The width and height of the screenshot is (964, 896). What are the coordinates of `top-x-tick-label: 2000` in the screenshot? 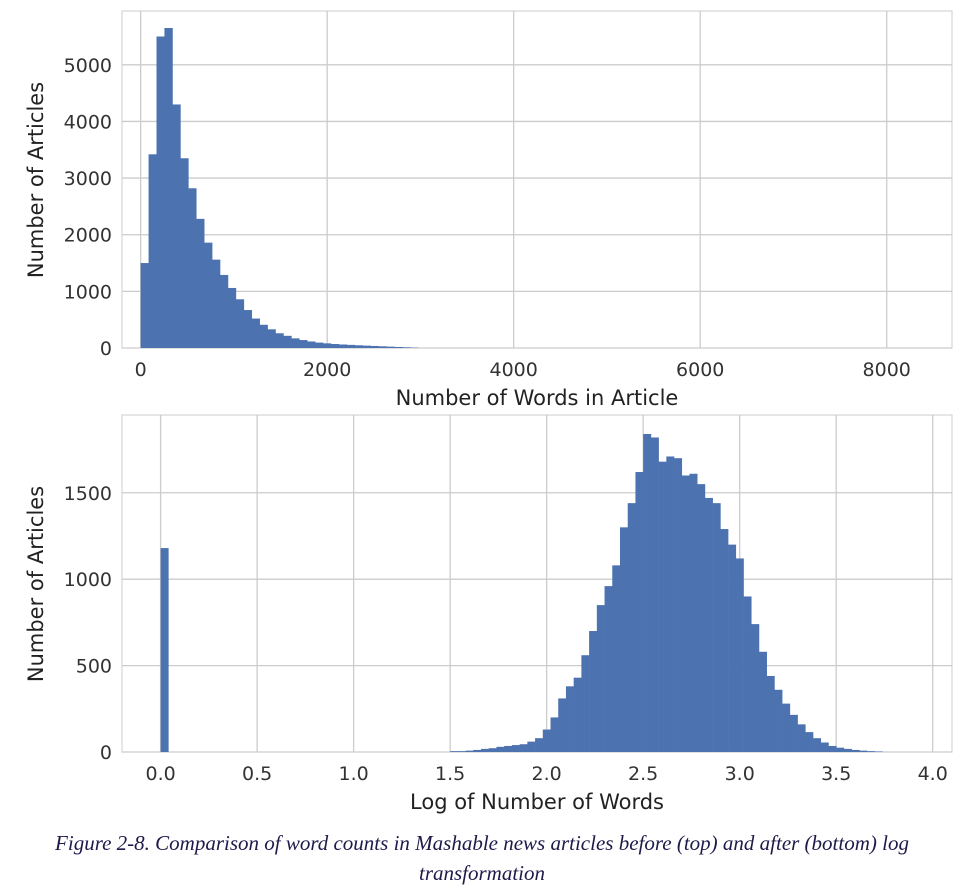 It's located at (327, 370).